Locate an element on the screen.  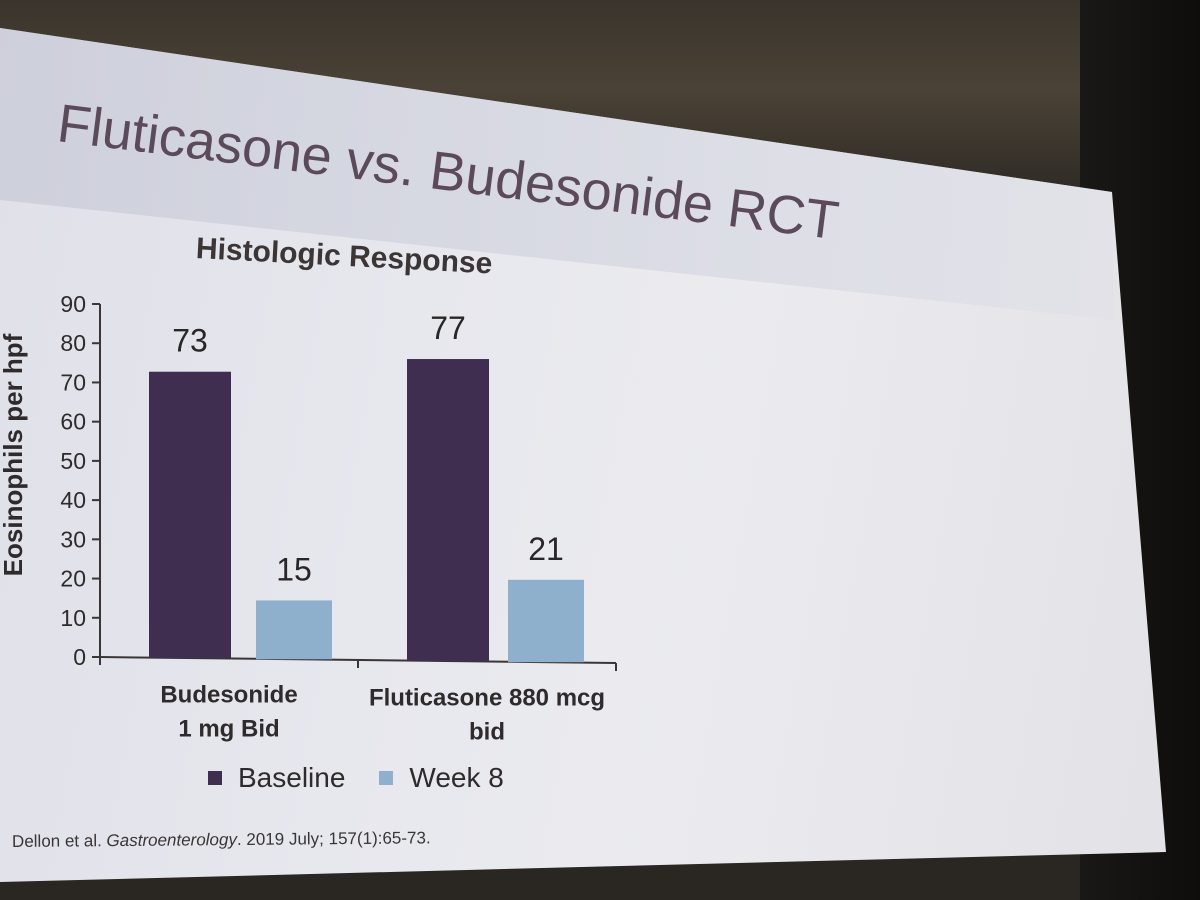
y-tick-label: 20 is located at coordinates (73, 579).